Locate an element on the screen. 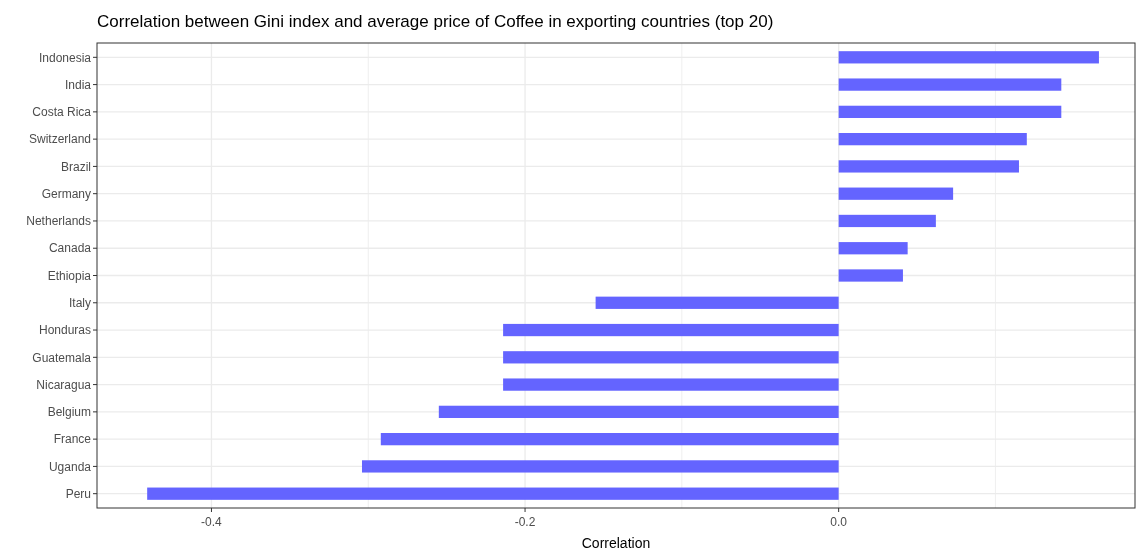 This screenshot has width=1137, height=552. y-tick-label: Germany is located at coordinates (66, 193).